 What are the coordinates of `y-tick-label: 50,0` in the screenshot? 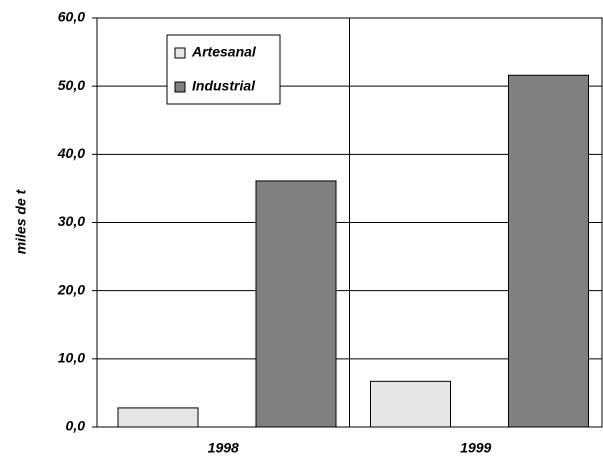 It's located at (71, 85).